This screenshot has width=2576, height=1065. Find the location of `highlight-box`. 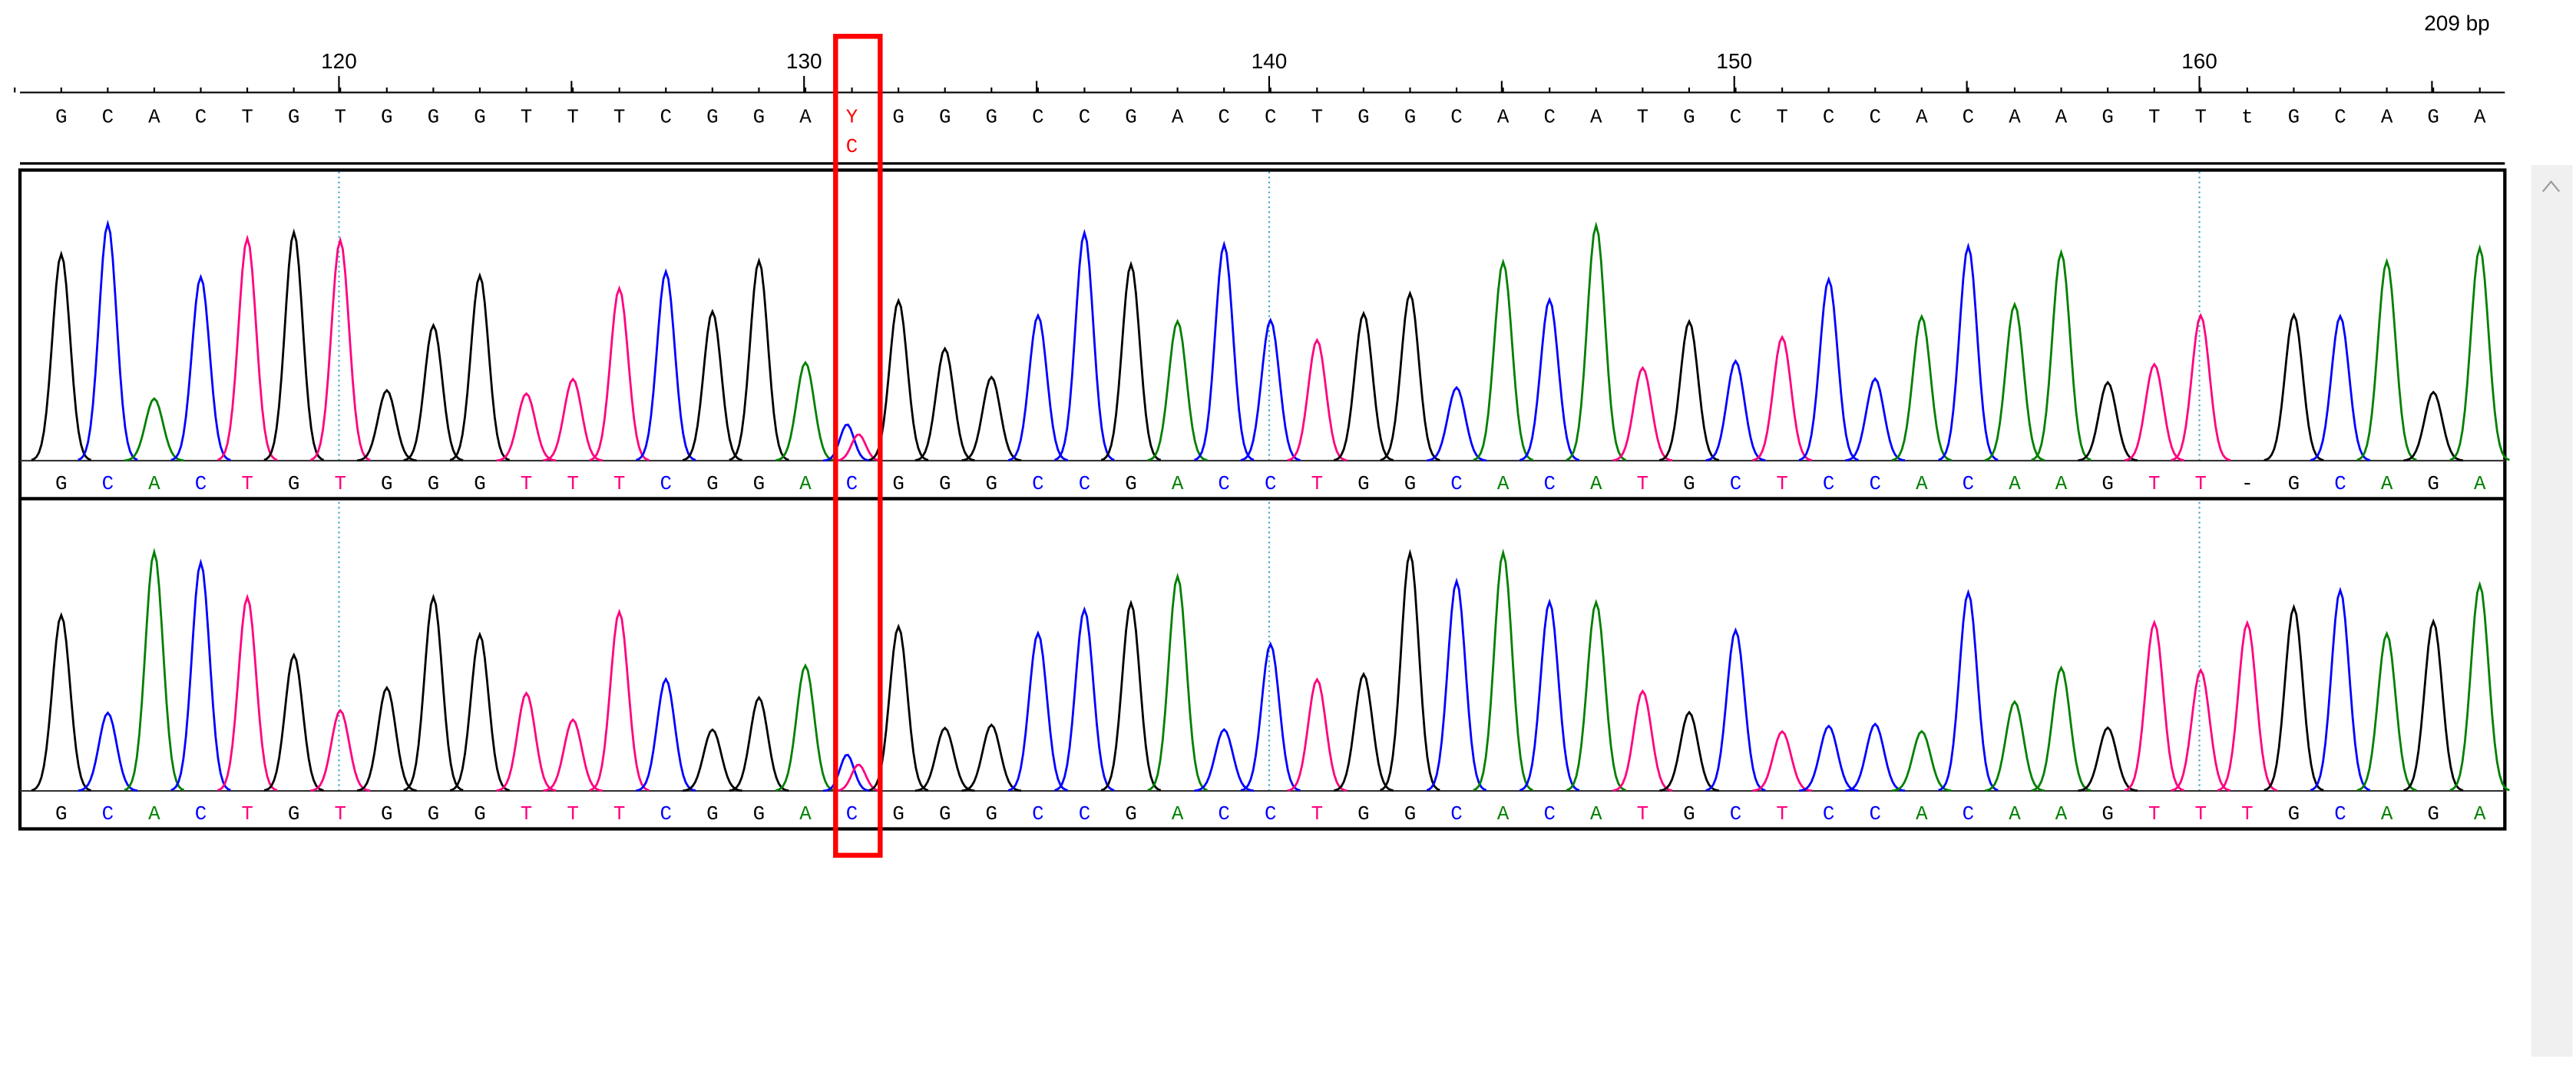

highlight-box is located at coordinates (858, 446).